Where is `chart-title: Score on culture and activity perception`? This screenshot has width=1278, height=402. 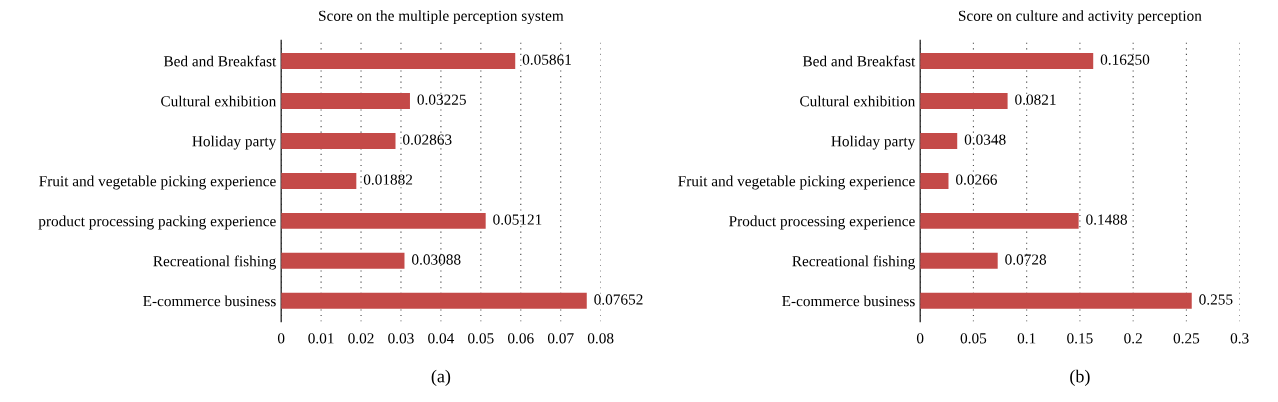
chart-title: Score on culture and activity perception is located at coordinates (1080, 17).